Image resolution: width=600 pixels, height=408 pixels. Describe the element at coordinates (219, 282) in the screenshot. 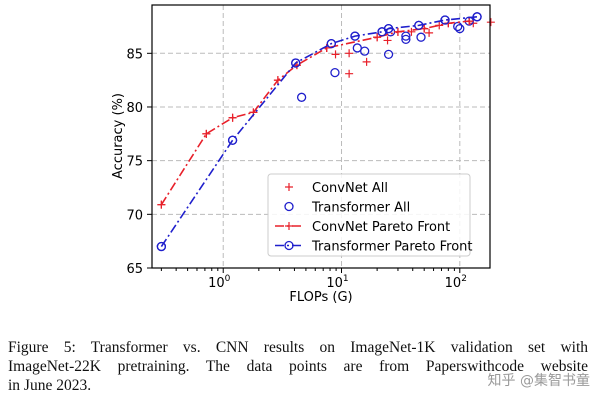

I see `x-tick-label: 10⁰` at that location.